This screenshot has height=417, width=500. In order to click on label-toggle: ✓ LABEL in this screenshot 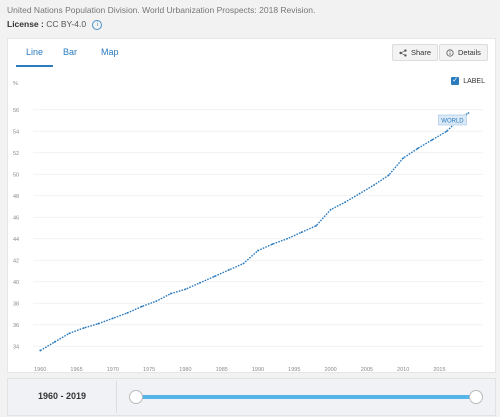, I will do `click(468, 81)`.